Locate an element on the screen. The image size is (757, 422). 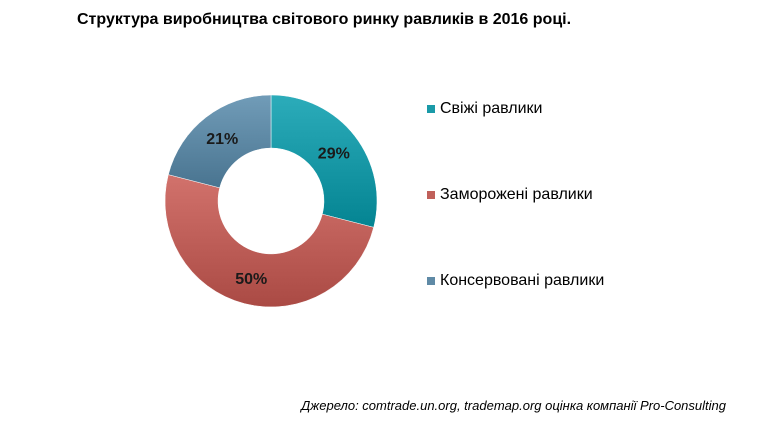
donut-slice-fresh is located at coordinates (324, 161).